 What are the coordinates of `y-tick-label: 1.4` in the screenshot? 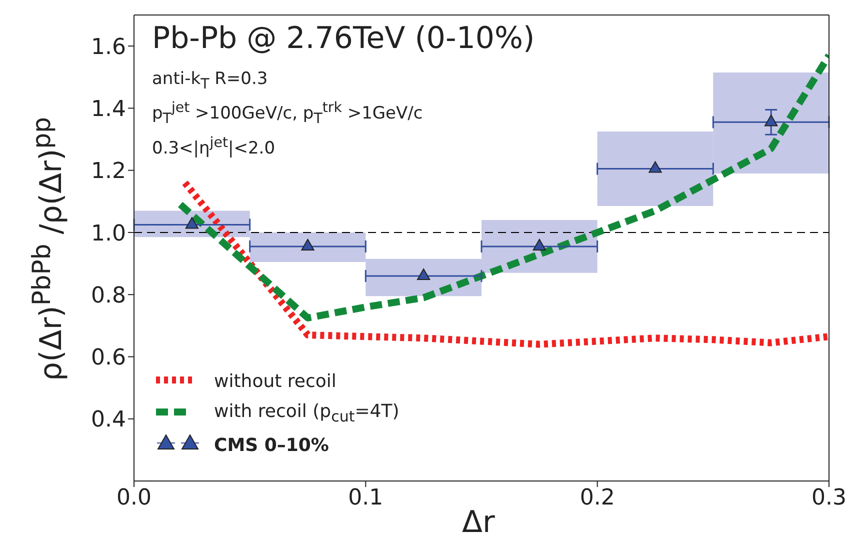 It's located at (108, 109).